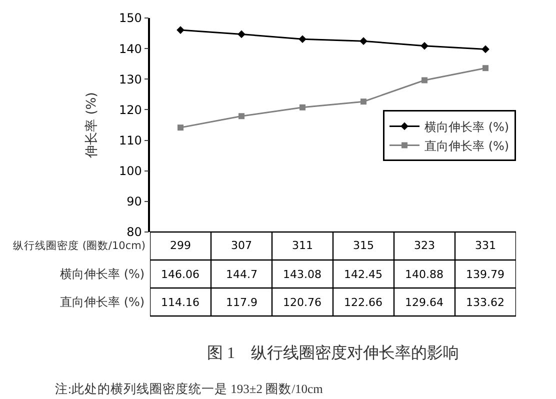 The image size is (556, 399). I want to click on y-tick-label: 140, so click(130, 49).